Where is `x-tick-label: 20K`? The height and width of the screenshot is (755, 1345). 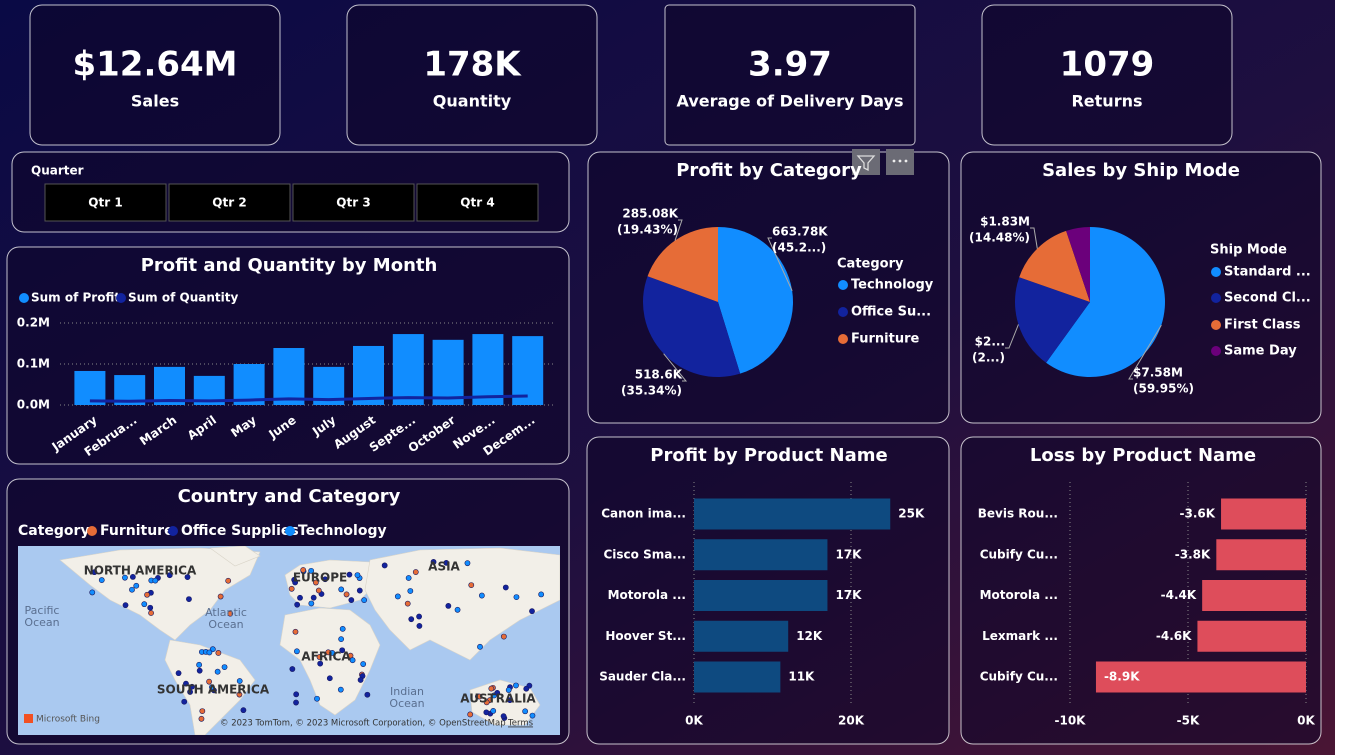
x-tick-label: 20K is located at coordinates (851, 721).